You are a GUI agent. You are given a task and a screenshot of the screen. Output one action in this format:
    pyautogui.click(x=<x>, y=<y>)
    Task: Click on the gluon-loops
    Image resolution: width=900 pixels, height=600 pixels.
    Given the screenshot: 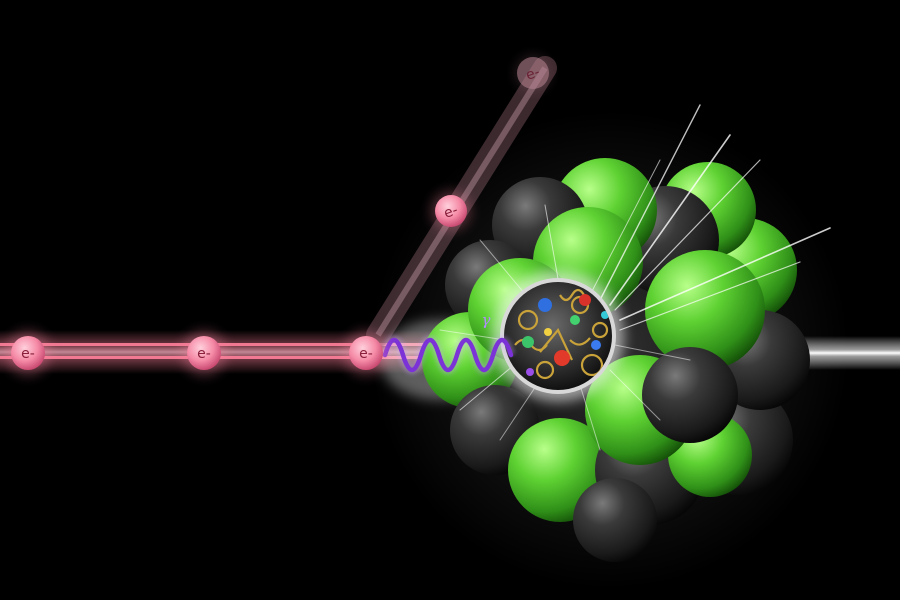 What is the action you would take?
    pyautogui.click(x=561, y=334)
    